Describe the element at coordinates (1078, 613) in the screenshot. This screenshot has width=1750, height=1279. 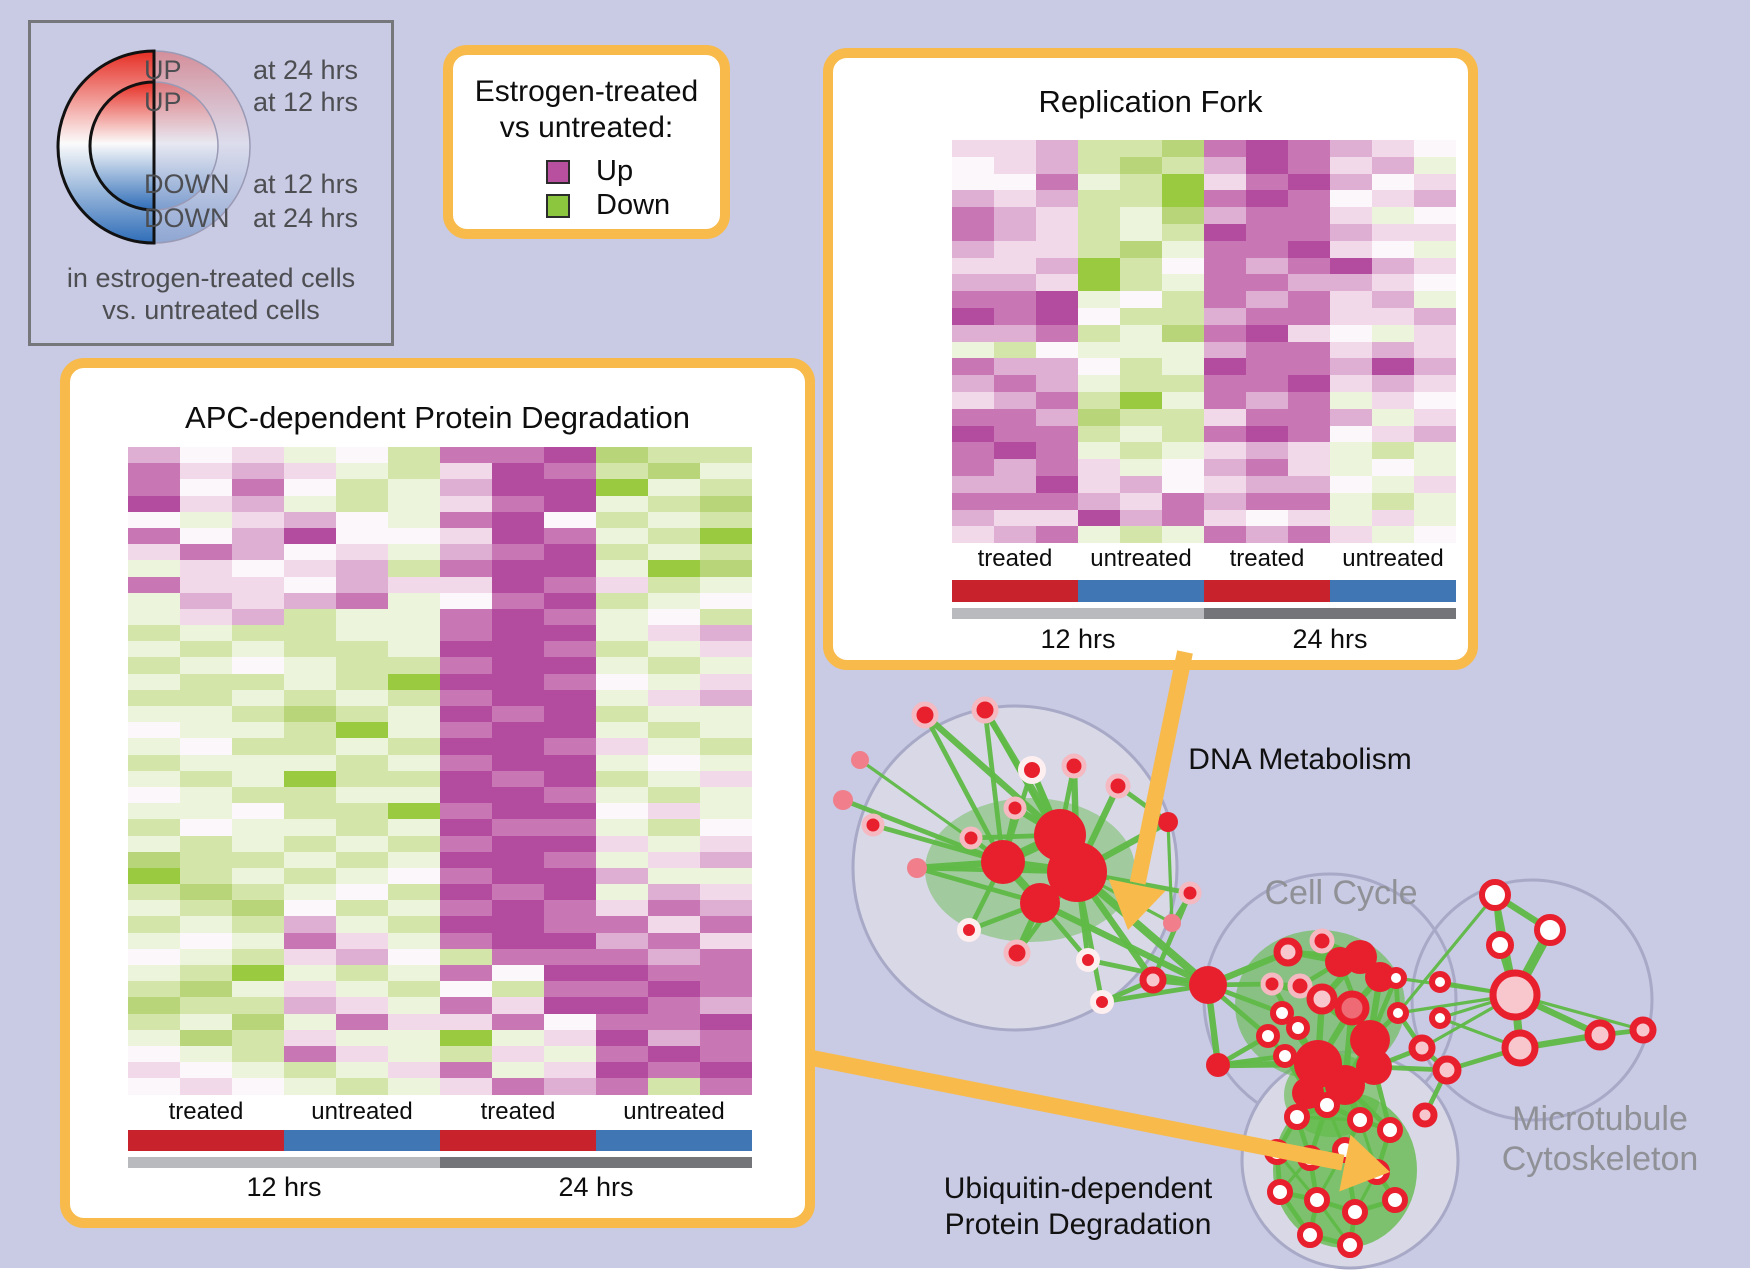
I see `time-bar` at that location.